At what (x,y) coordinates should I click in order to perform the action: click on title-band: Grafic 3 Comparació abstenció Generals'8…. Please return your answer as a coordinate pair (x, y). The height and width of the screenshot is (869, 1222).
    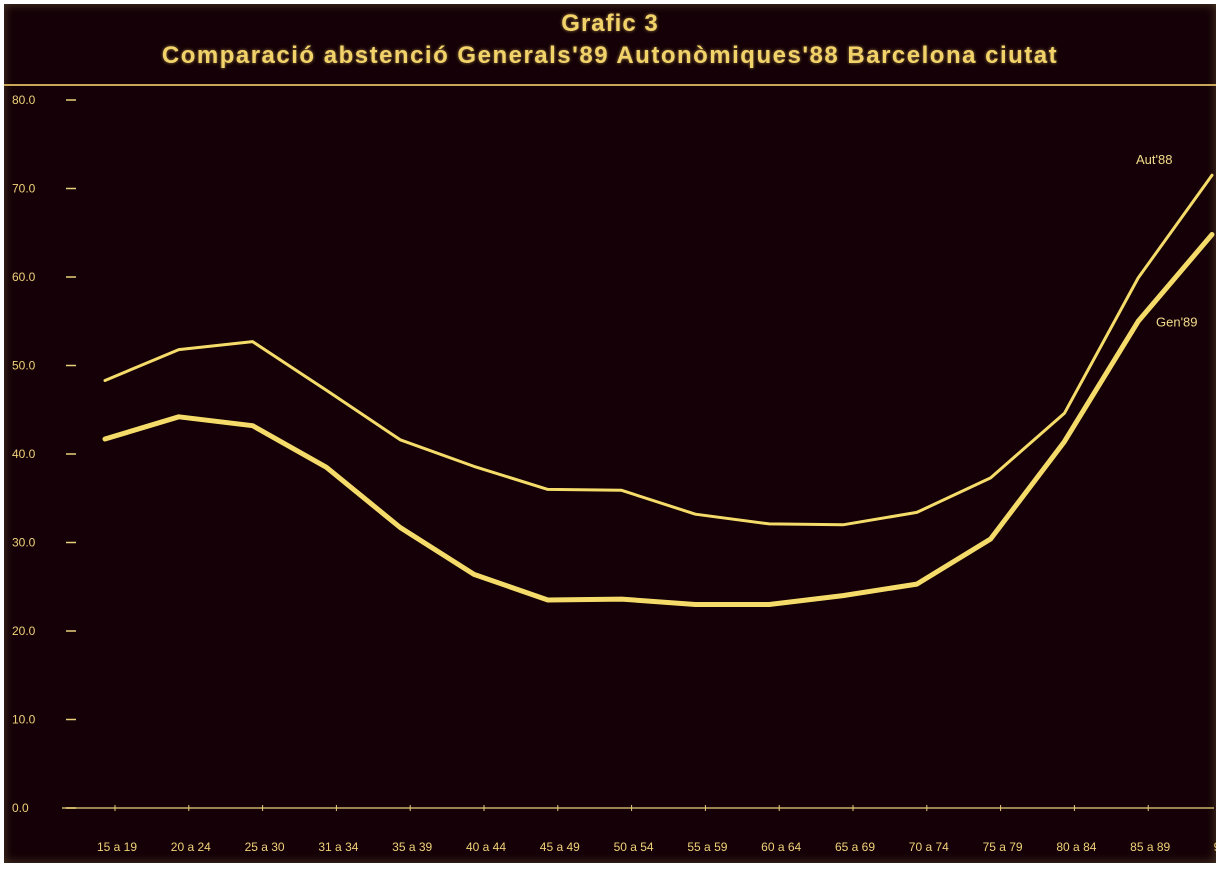
    Looking at the image, I should click on (610, 45).